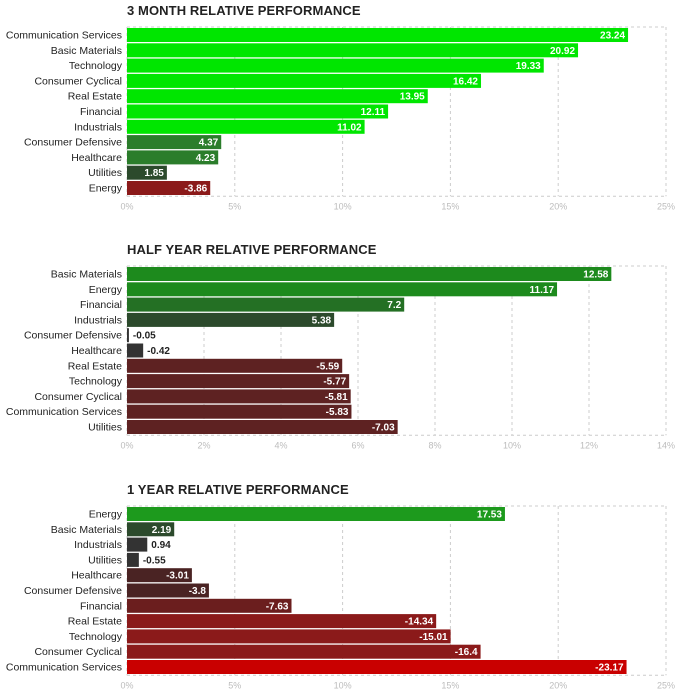  What do you see at coordinates (154, 560) in the screenshot?
I see `value-label: -0.55` at bounding box center [154, 560].